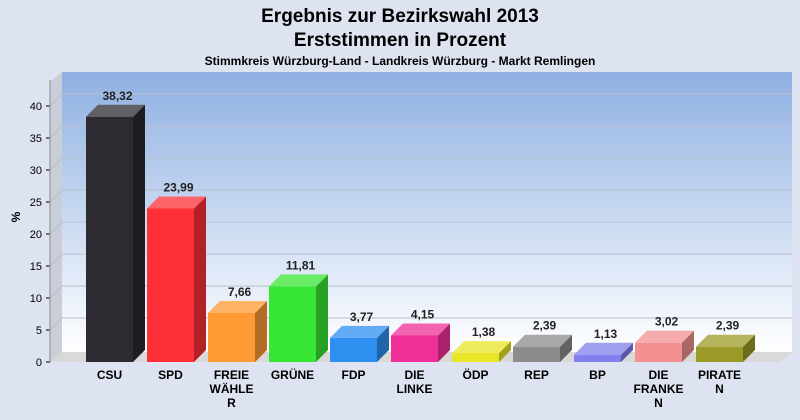 This screenshot has width=800, height=420. Describe the element at coordinates (597, 375) in the screenshot. I see `category-label: BP` at that location.